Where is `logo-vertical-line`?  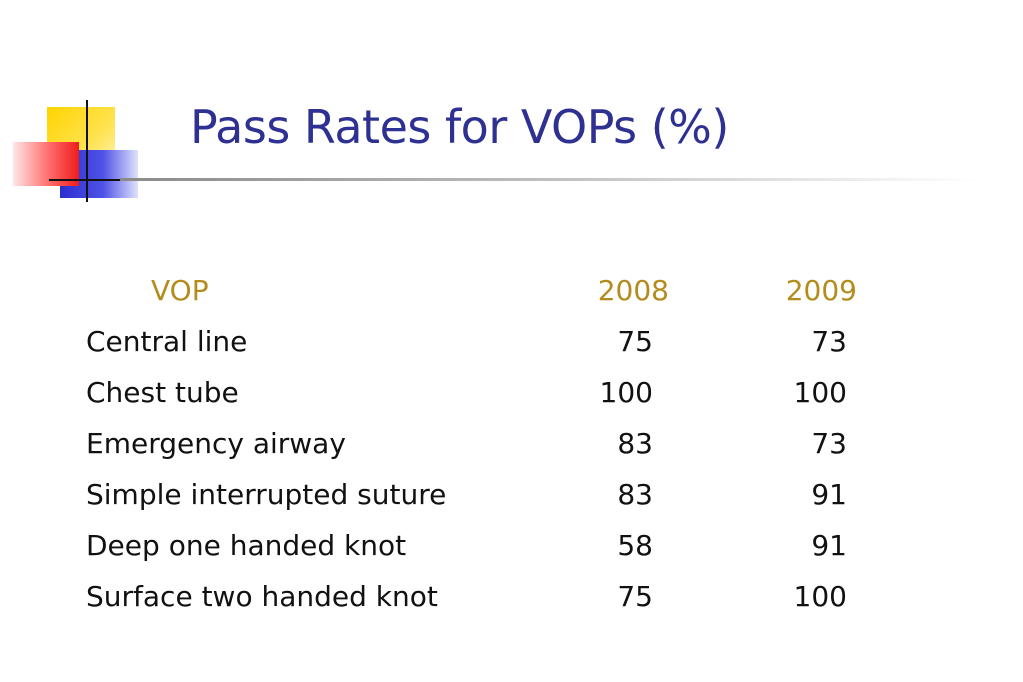
logo-vertical-line is located at coordinates (87, 151).